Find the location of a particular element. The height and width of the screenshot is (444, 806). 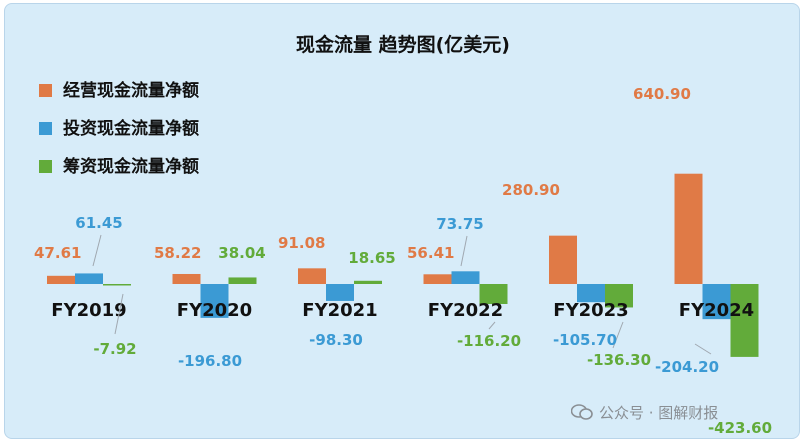

data-label-fy2024-series-1: 640.90 is located at coordinates (662, 94).